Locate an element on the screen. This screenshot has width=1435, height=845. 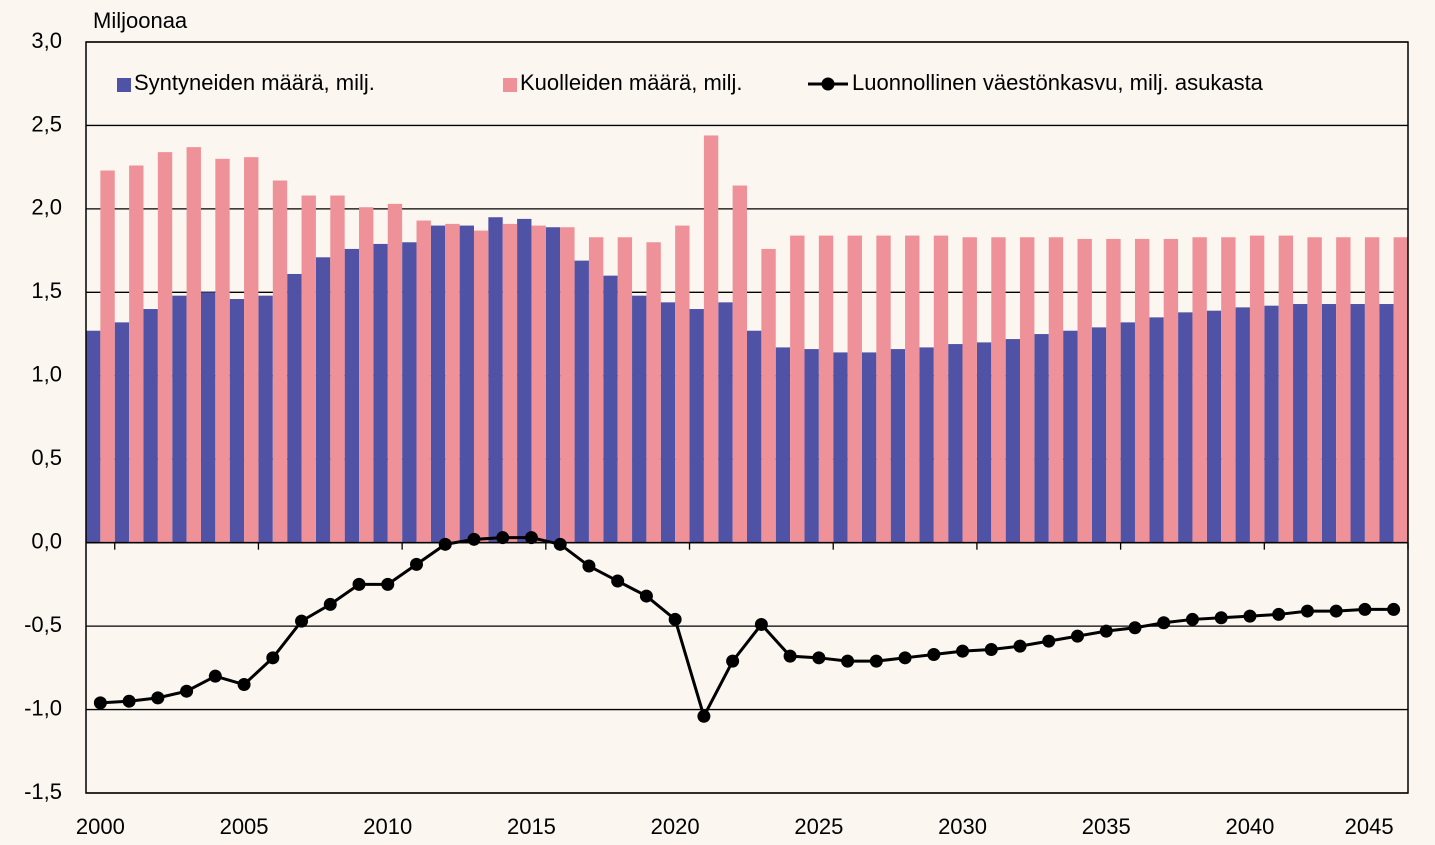
x-tick-label: 2020 is located at coordinates (675, 826).